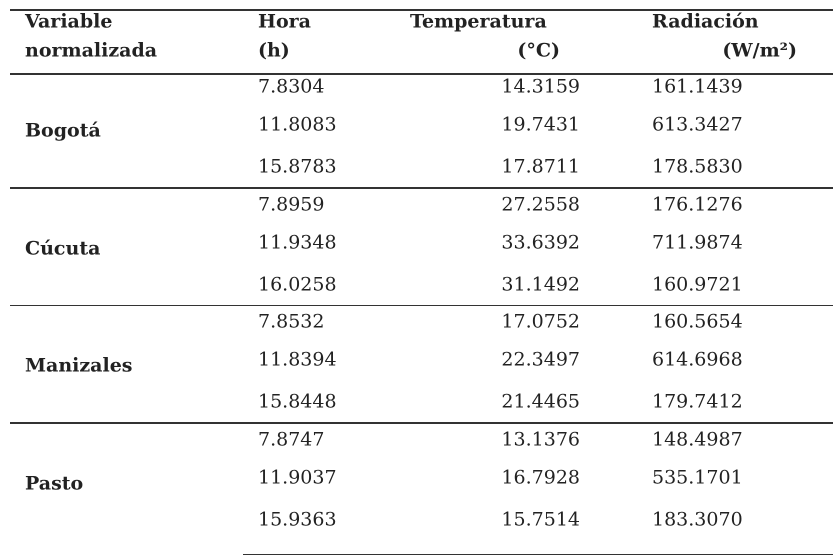 The height and width of the screenshot is (555, 839). I want to click on cell-hora: 11.8083, so click(297, 124).